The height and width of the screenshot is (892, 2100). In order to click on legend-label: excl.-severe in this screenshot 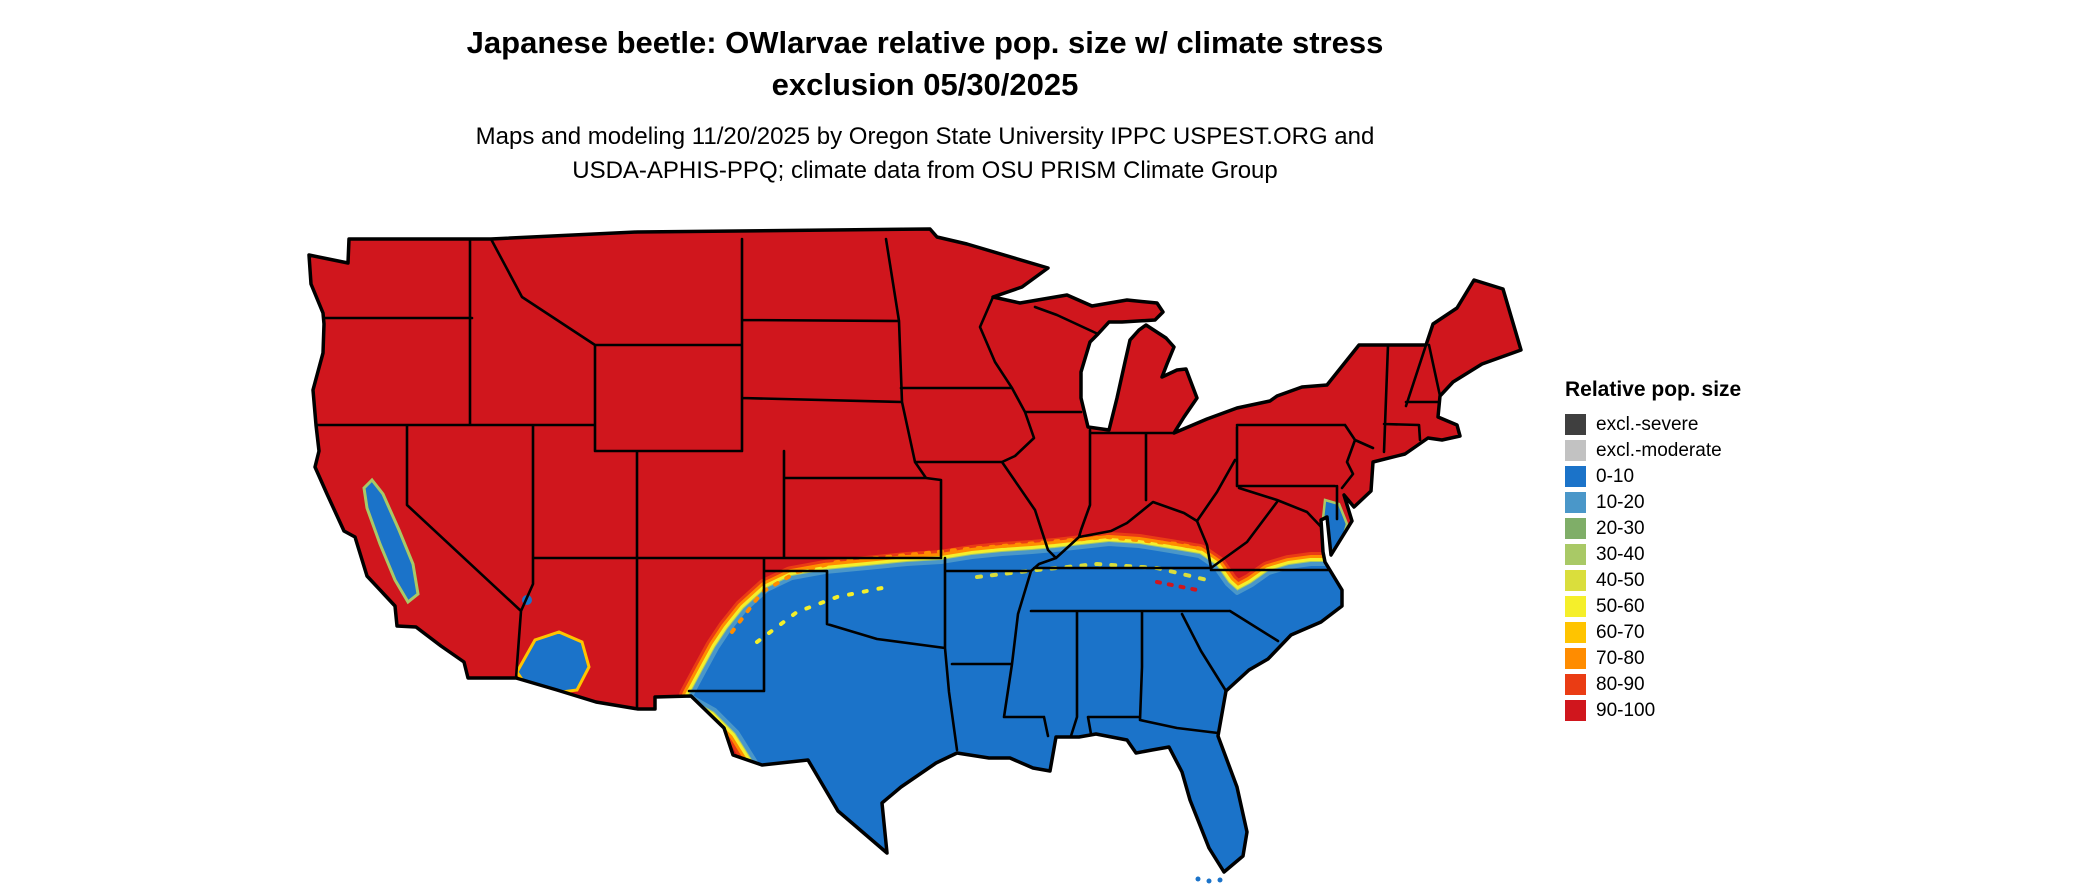, I will do `click(1647, 424)`.